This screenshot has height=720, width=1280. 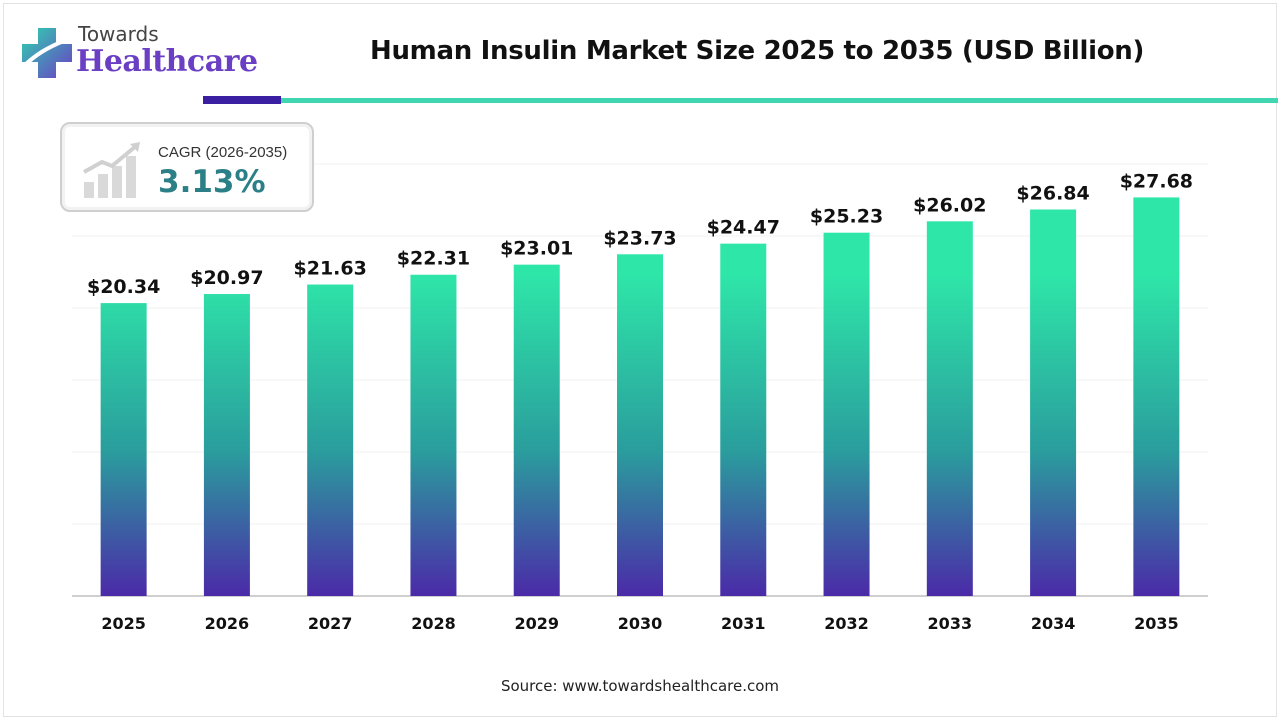 I want to click on logo-text-top: Towards, so click(x=118, y=34).